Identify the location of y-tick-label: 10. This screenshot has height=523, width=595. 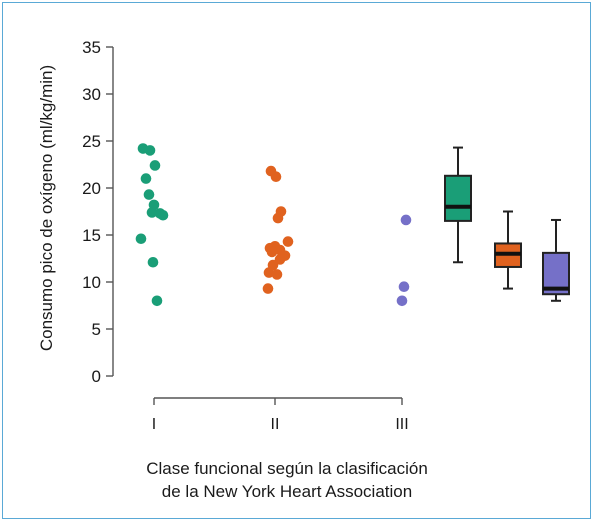
(91, 282).